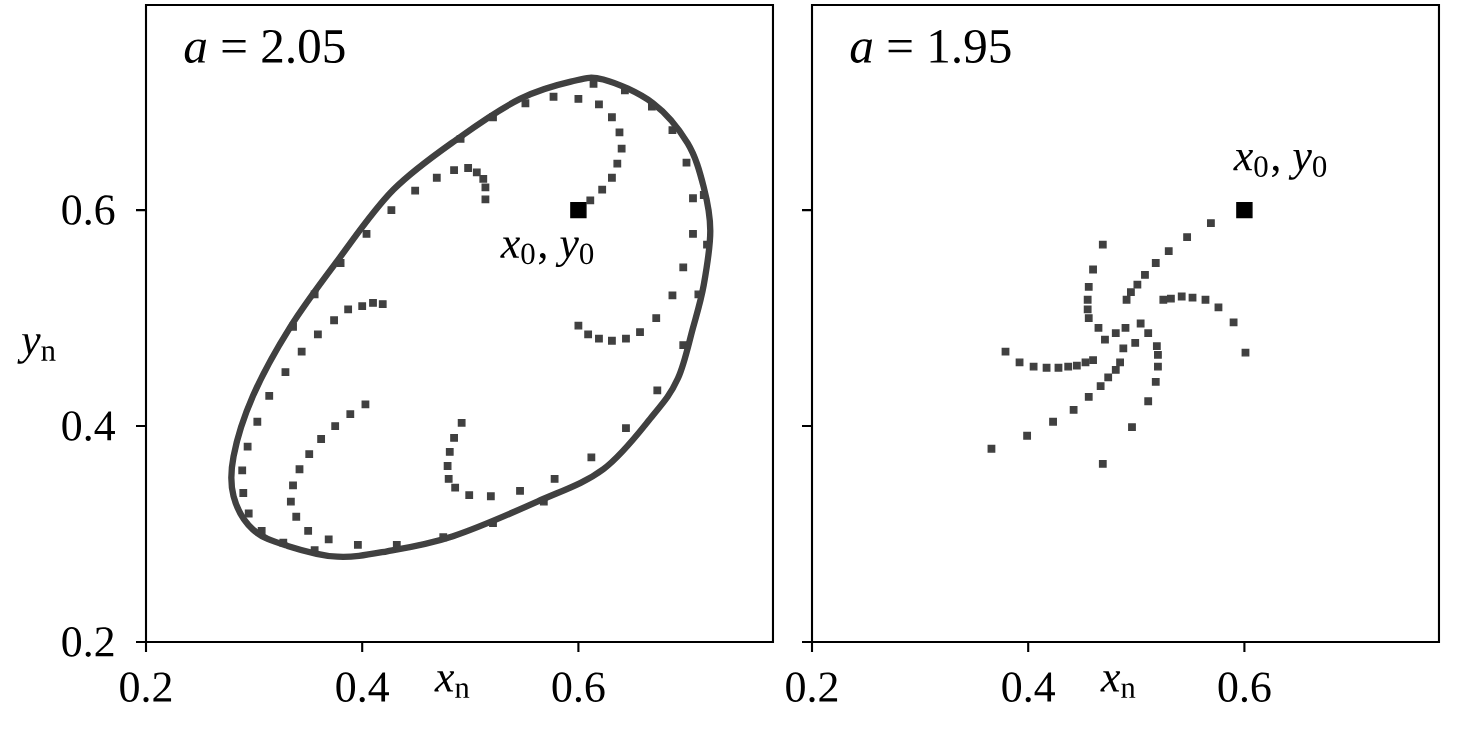  What do you see at coordinates (88, 642) in the screenshot?
I see `y-tick-label: 0.2` at bounding box center [88, 642].